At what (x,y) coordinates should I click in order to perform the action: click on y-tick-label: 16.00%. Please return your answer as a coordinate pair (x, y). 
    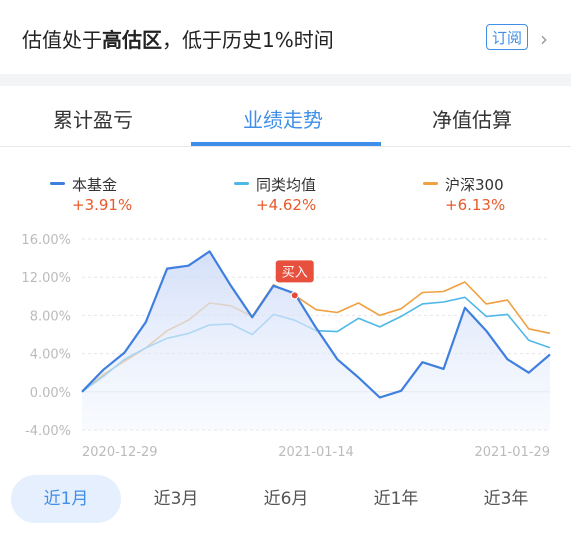
    Looking at the image, I should click on (46, 240).